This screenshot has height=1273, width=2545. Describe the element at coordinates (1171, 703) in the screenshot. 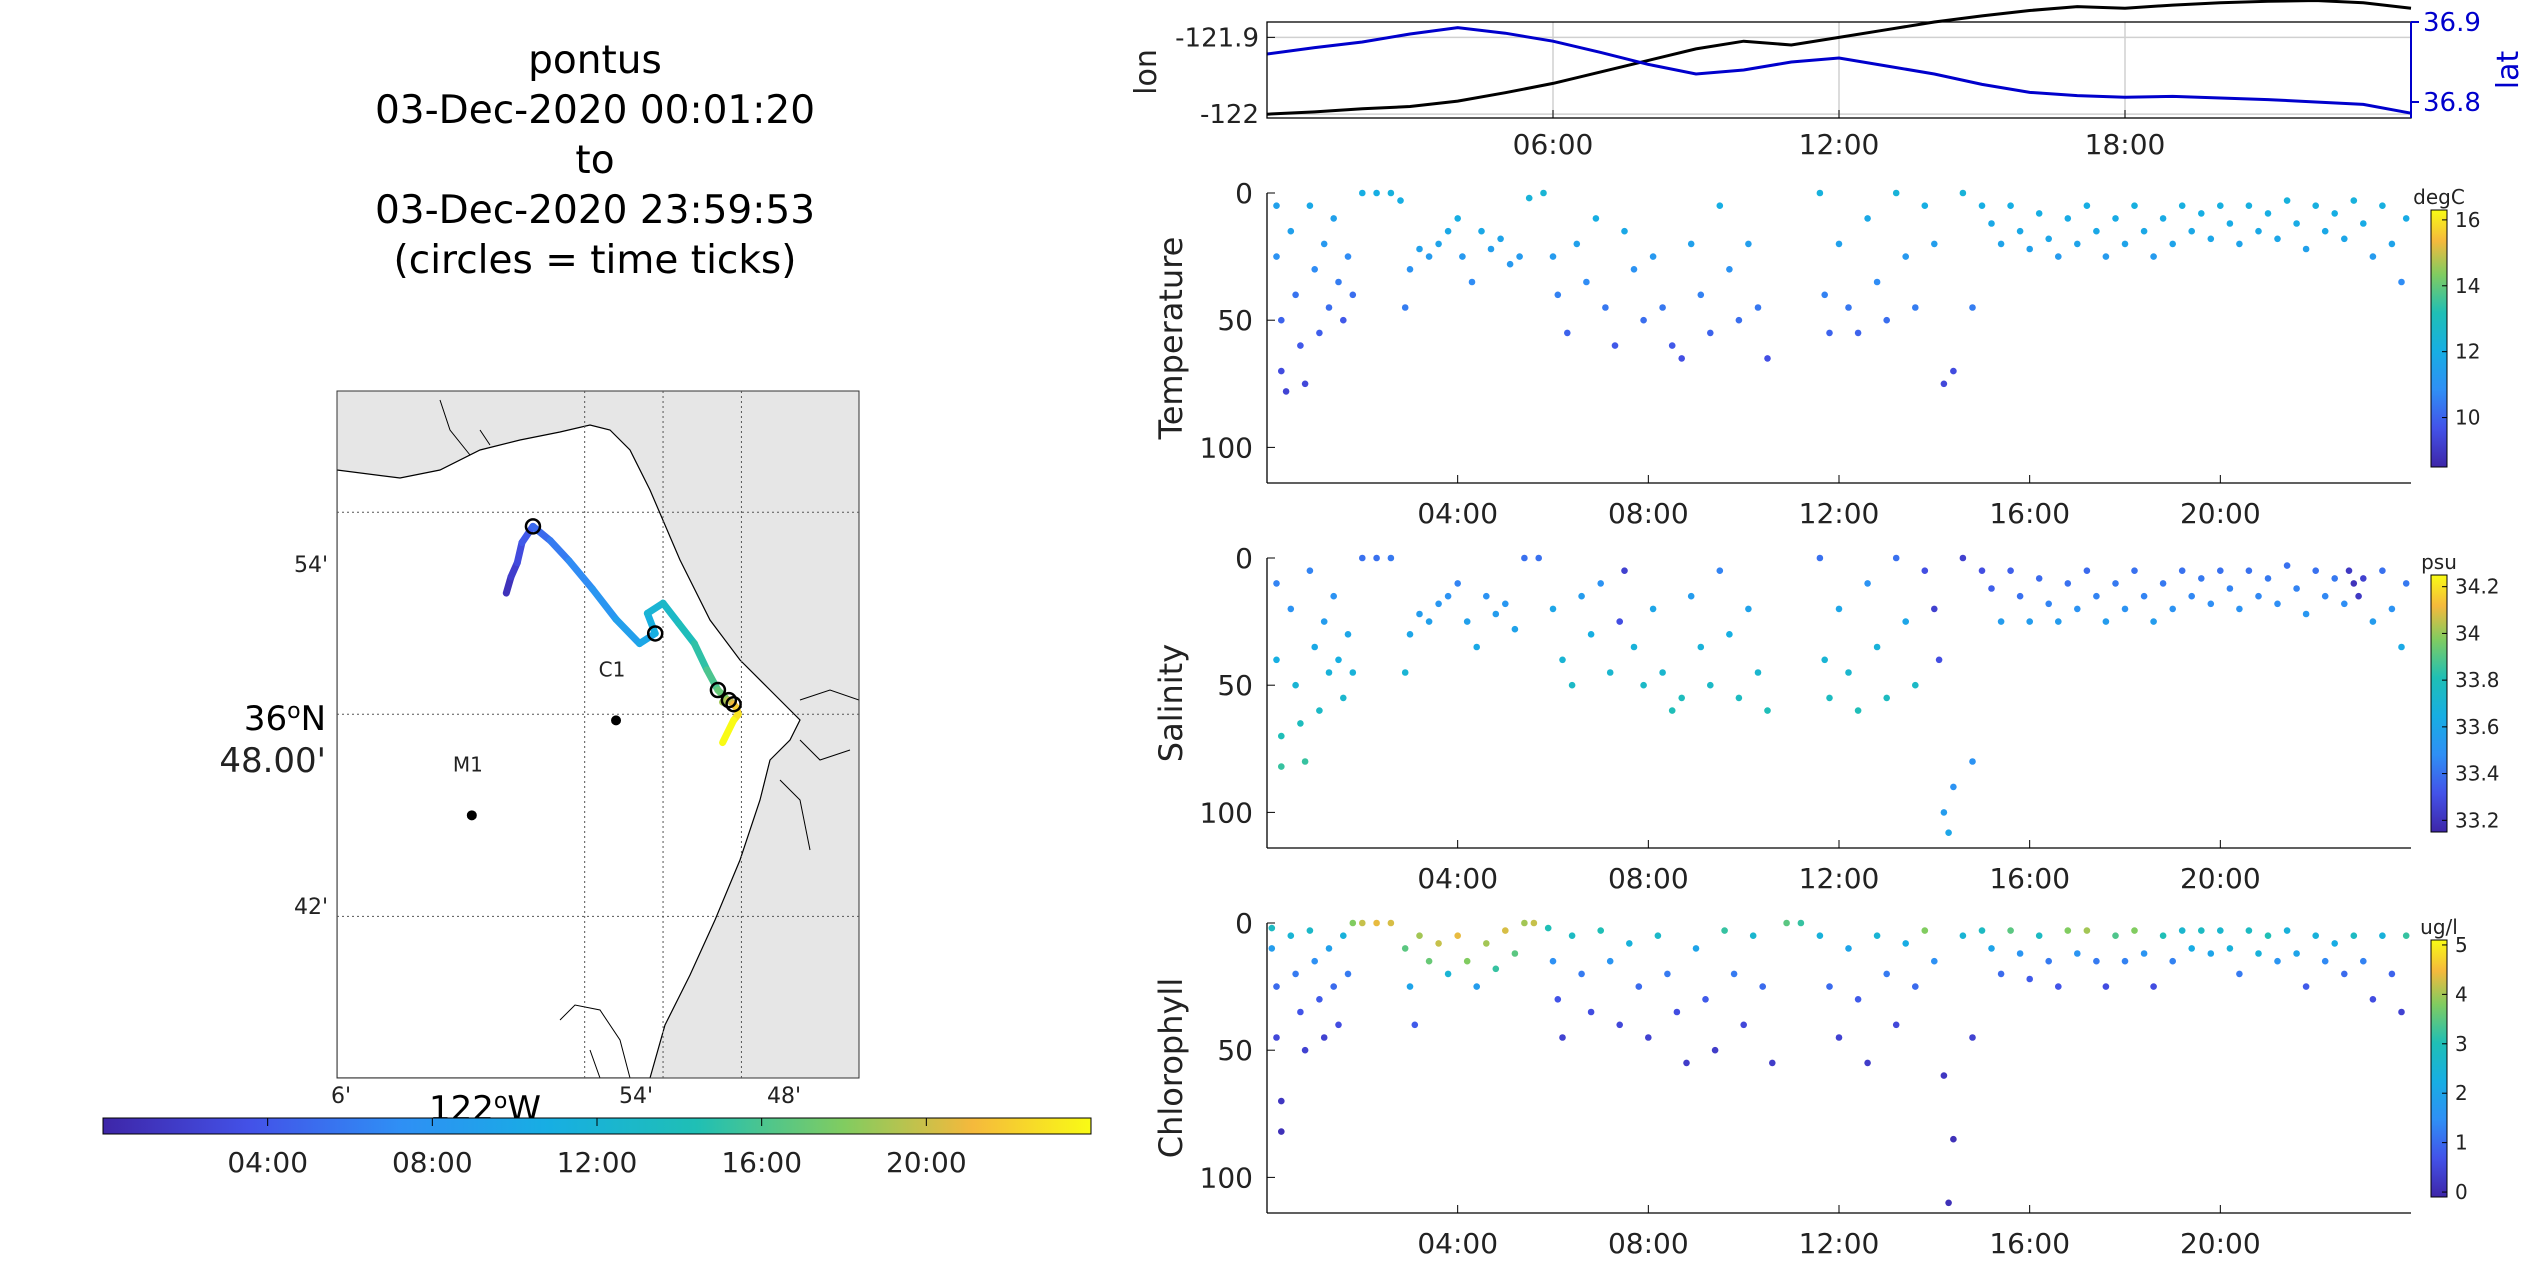

I see `salinity-axis-label: Salinity` at that location.